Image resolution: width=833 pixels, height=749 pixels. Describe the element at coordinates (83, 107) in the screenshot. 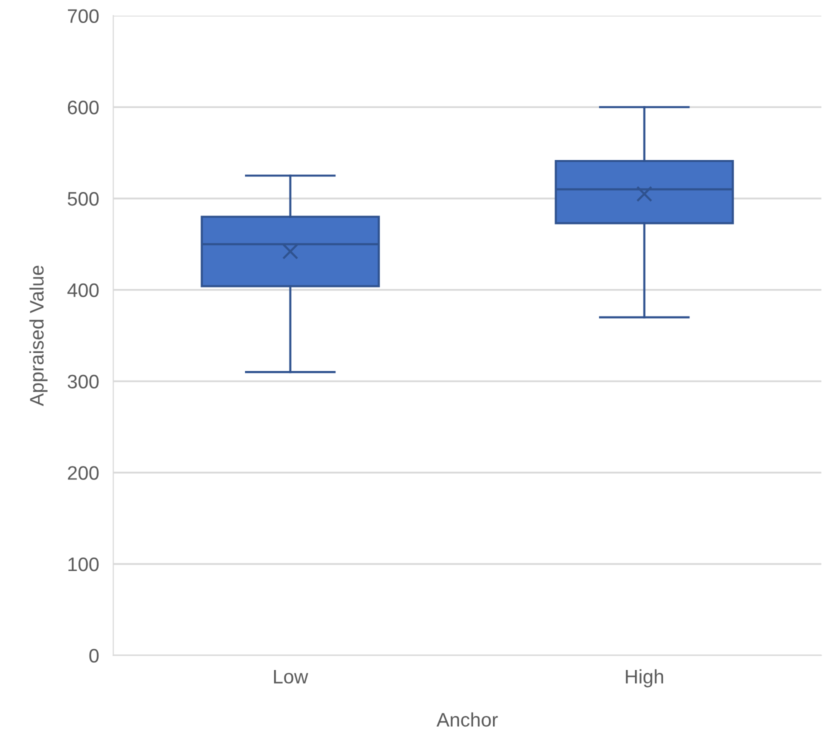

I see `y-tick-label: 600` at that location.